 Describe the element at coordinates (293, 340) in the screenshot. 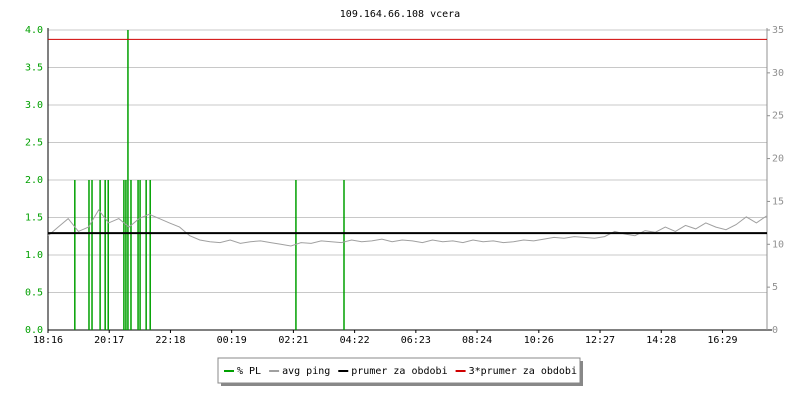

I see `x-tick-label: 02:21` at that location.